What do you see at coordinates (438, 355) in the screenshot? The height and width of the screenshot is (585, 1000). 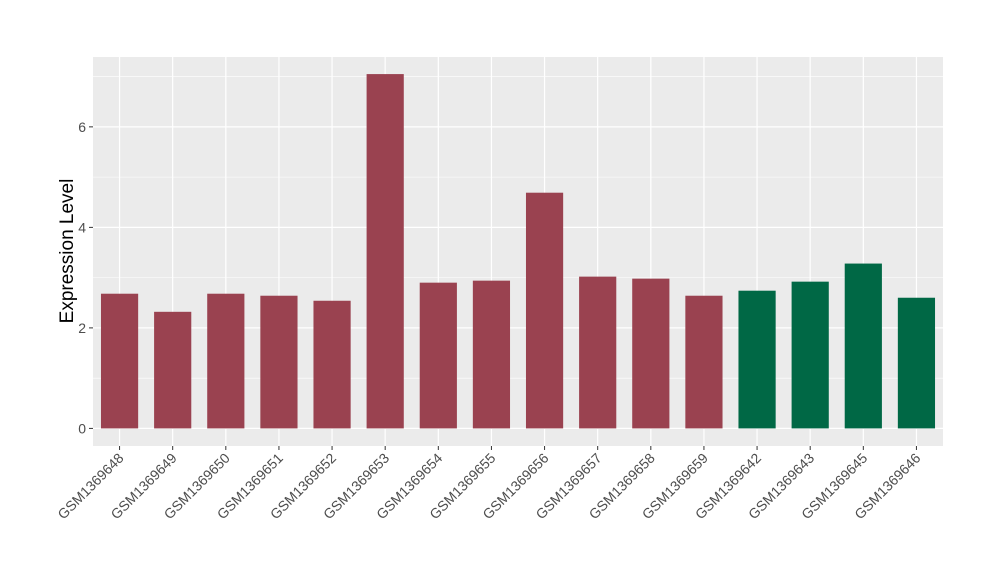 I see `bar-GSM1369654` at bounding box center [438, 355].